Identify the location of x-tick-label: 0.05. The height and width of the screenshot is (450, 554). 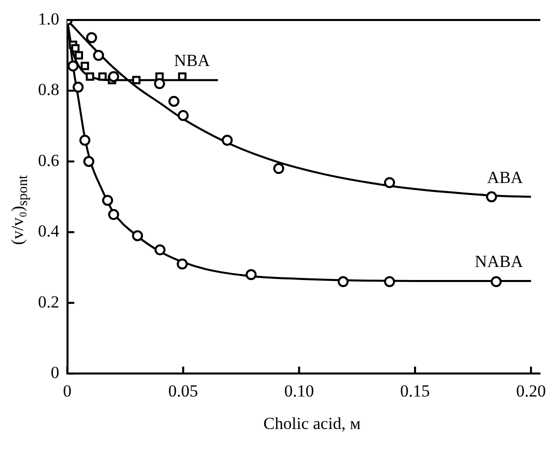
(183, 390).